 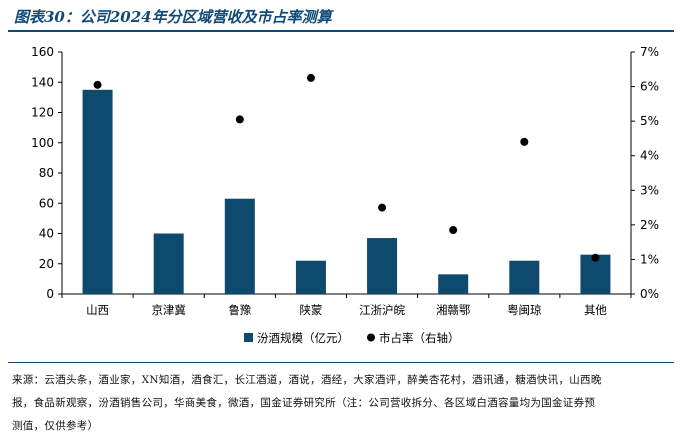 What do you see at coordinates (341, 31) in the screenshot?
I see `title-rule` at bounding box center [341, 31].